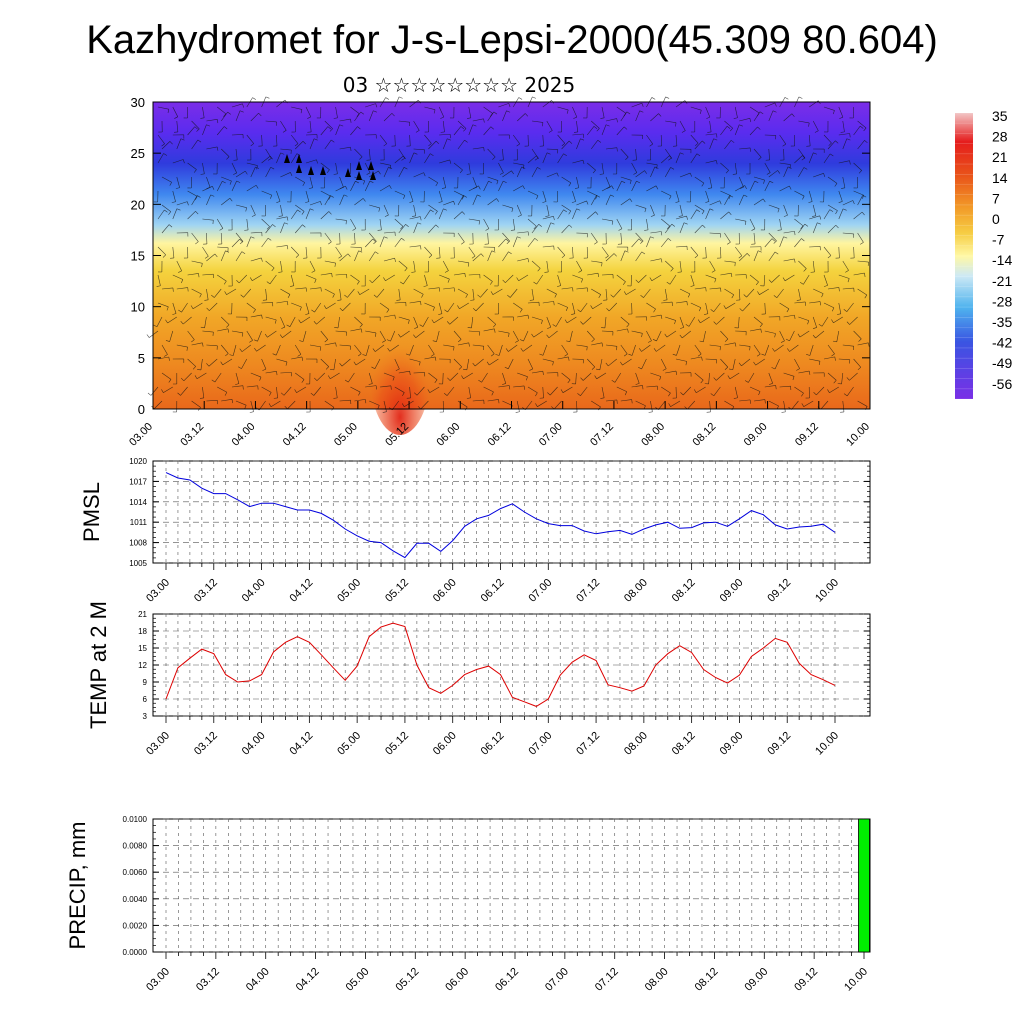 The height and width of the screenshot is (1024, 1024). Describe the element at coordinates (302, 591) in the screenshot. I see `x-tick-label: 04.12` at that location.